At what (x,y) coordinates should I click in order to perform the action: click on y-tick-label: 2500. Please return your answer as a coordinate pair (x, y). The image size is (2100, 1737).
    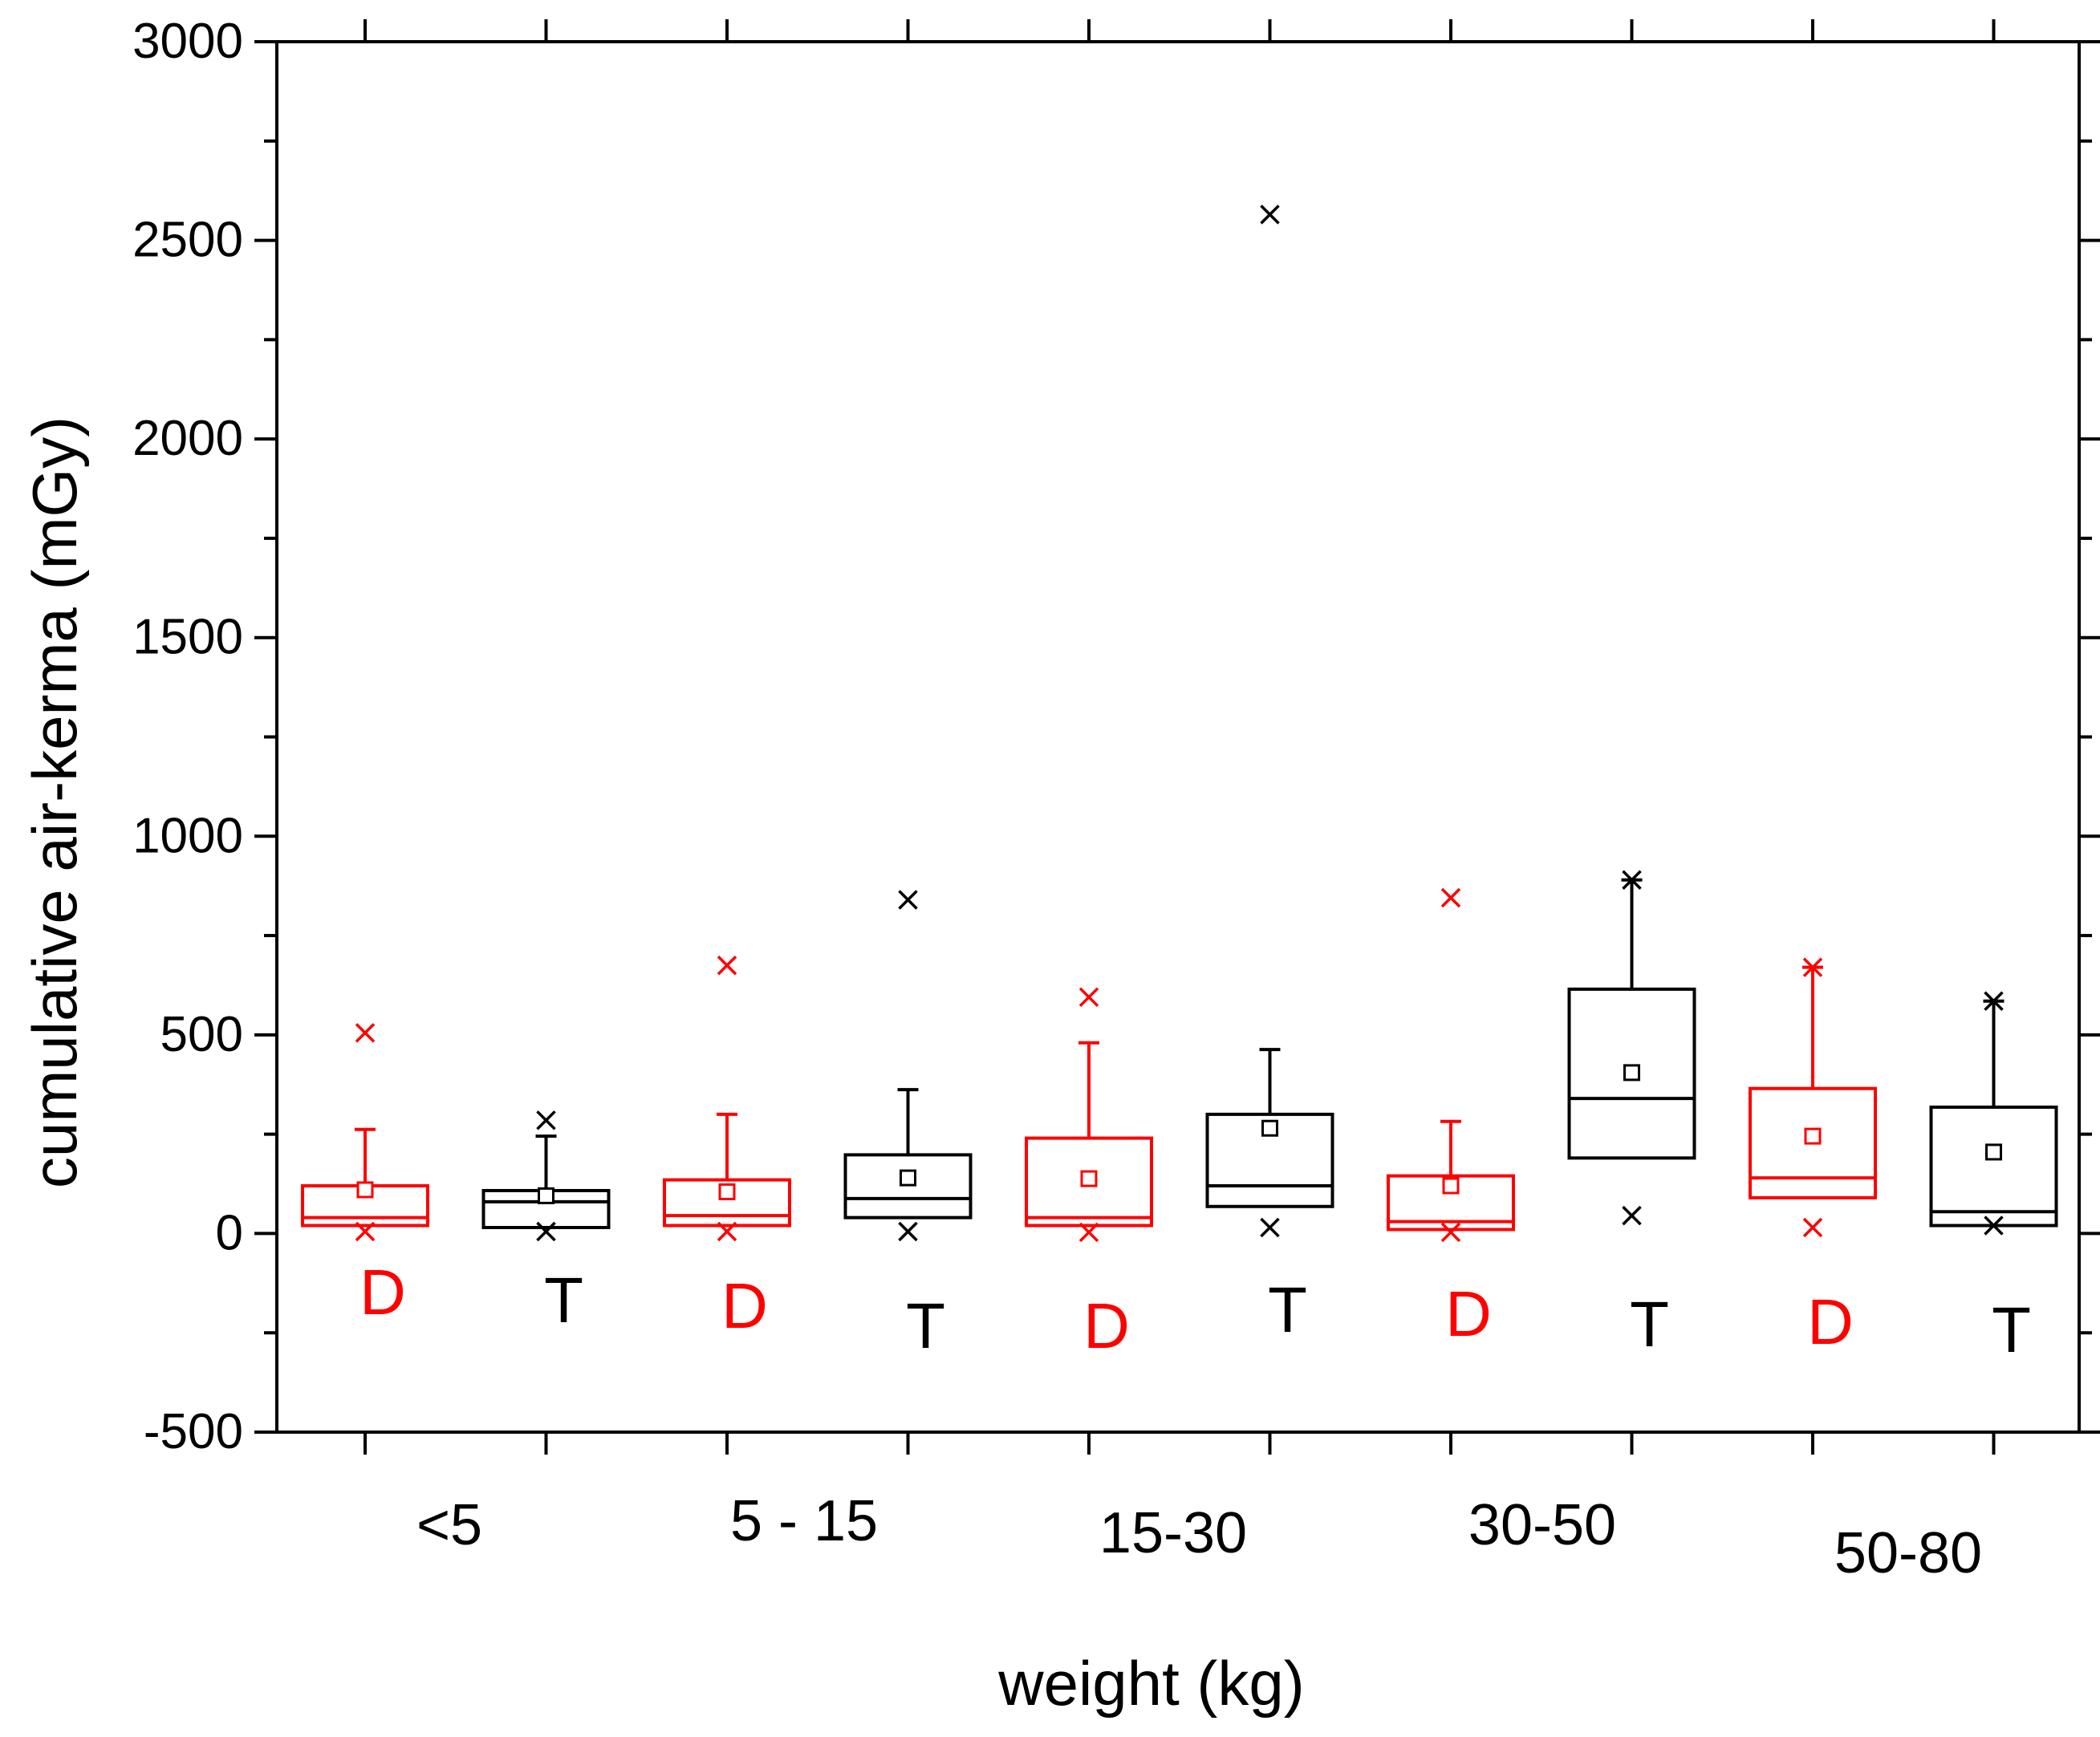
    Looking at the image, I should click on (188, 240).